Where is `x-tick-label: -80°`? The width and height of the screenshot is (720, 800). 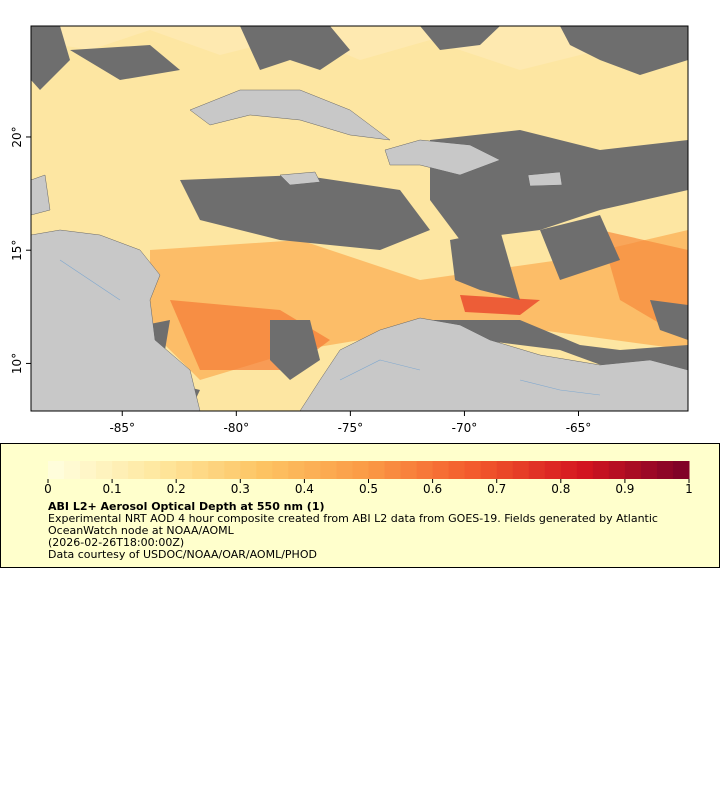
x-tick-label: -80° is located at coordinates (237, 428).